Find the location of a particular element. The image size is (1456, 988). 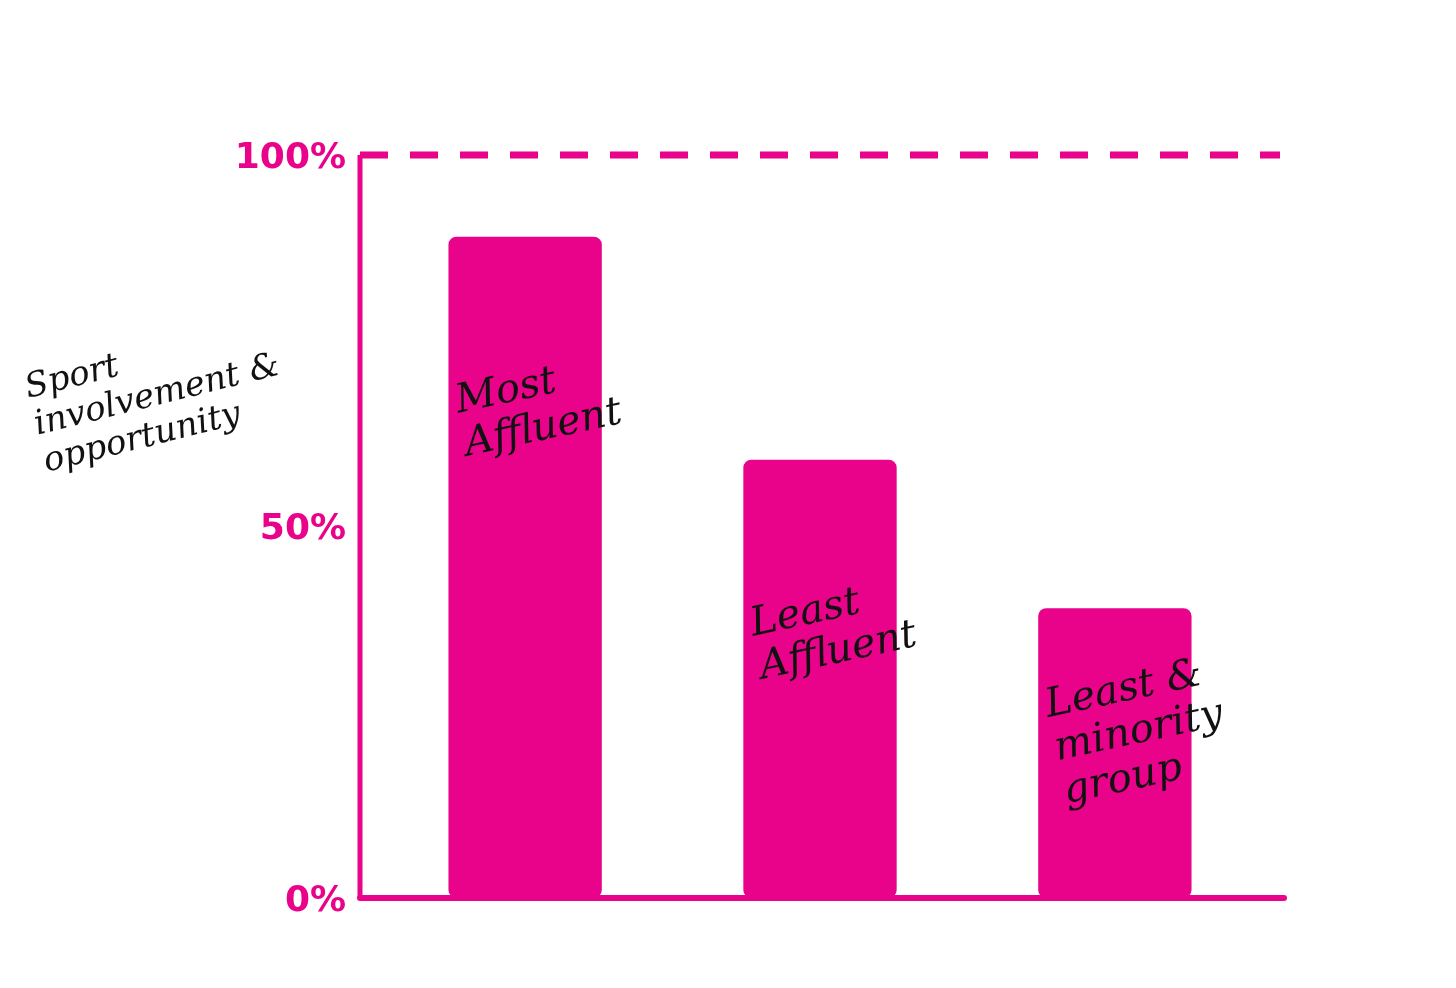

y-tick-label: 0% is located at coordinates (315, 898).